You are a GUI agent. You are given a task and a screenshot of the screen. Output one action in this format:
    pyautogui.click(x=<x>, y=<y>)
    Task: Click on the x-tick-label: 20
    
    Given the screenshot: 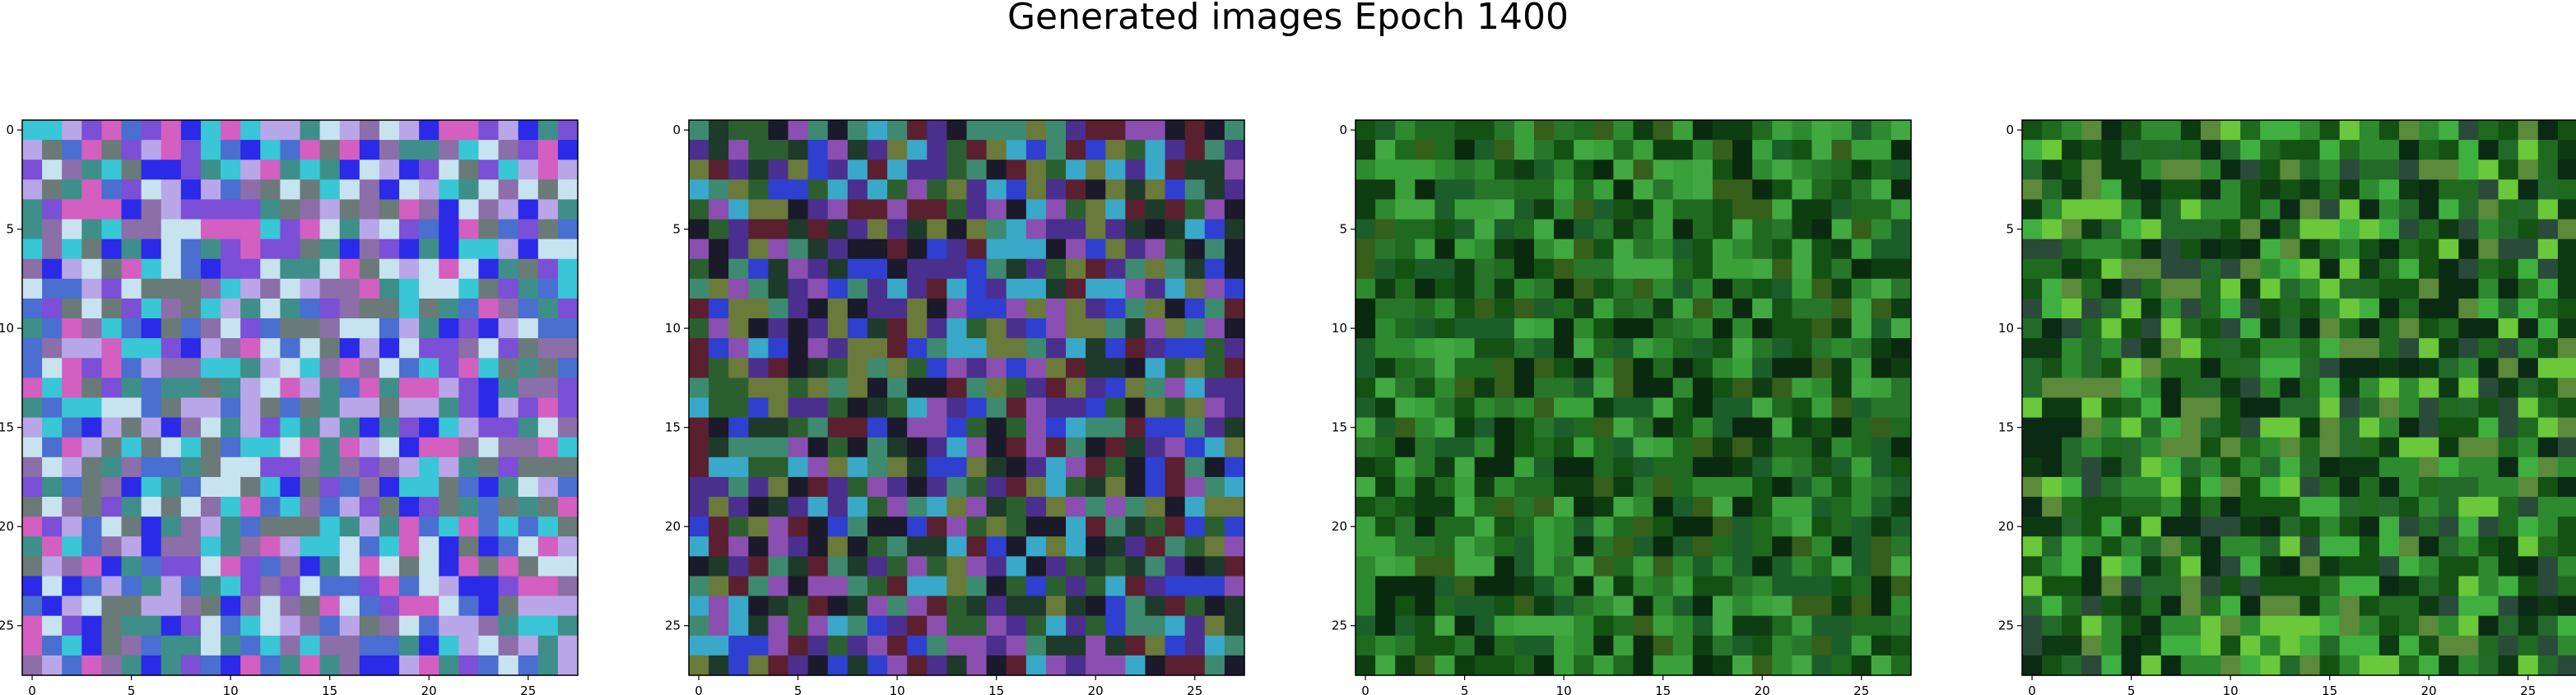 What is the action you would take?
    pyautogui.click(x=429, y=689)
    